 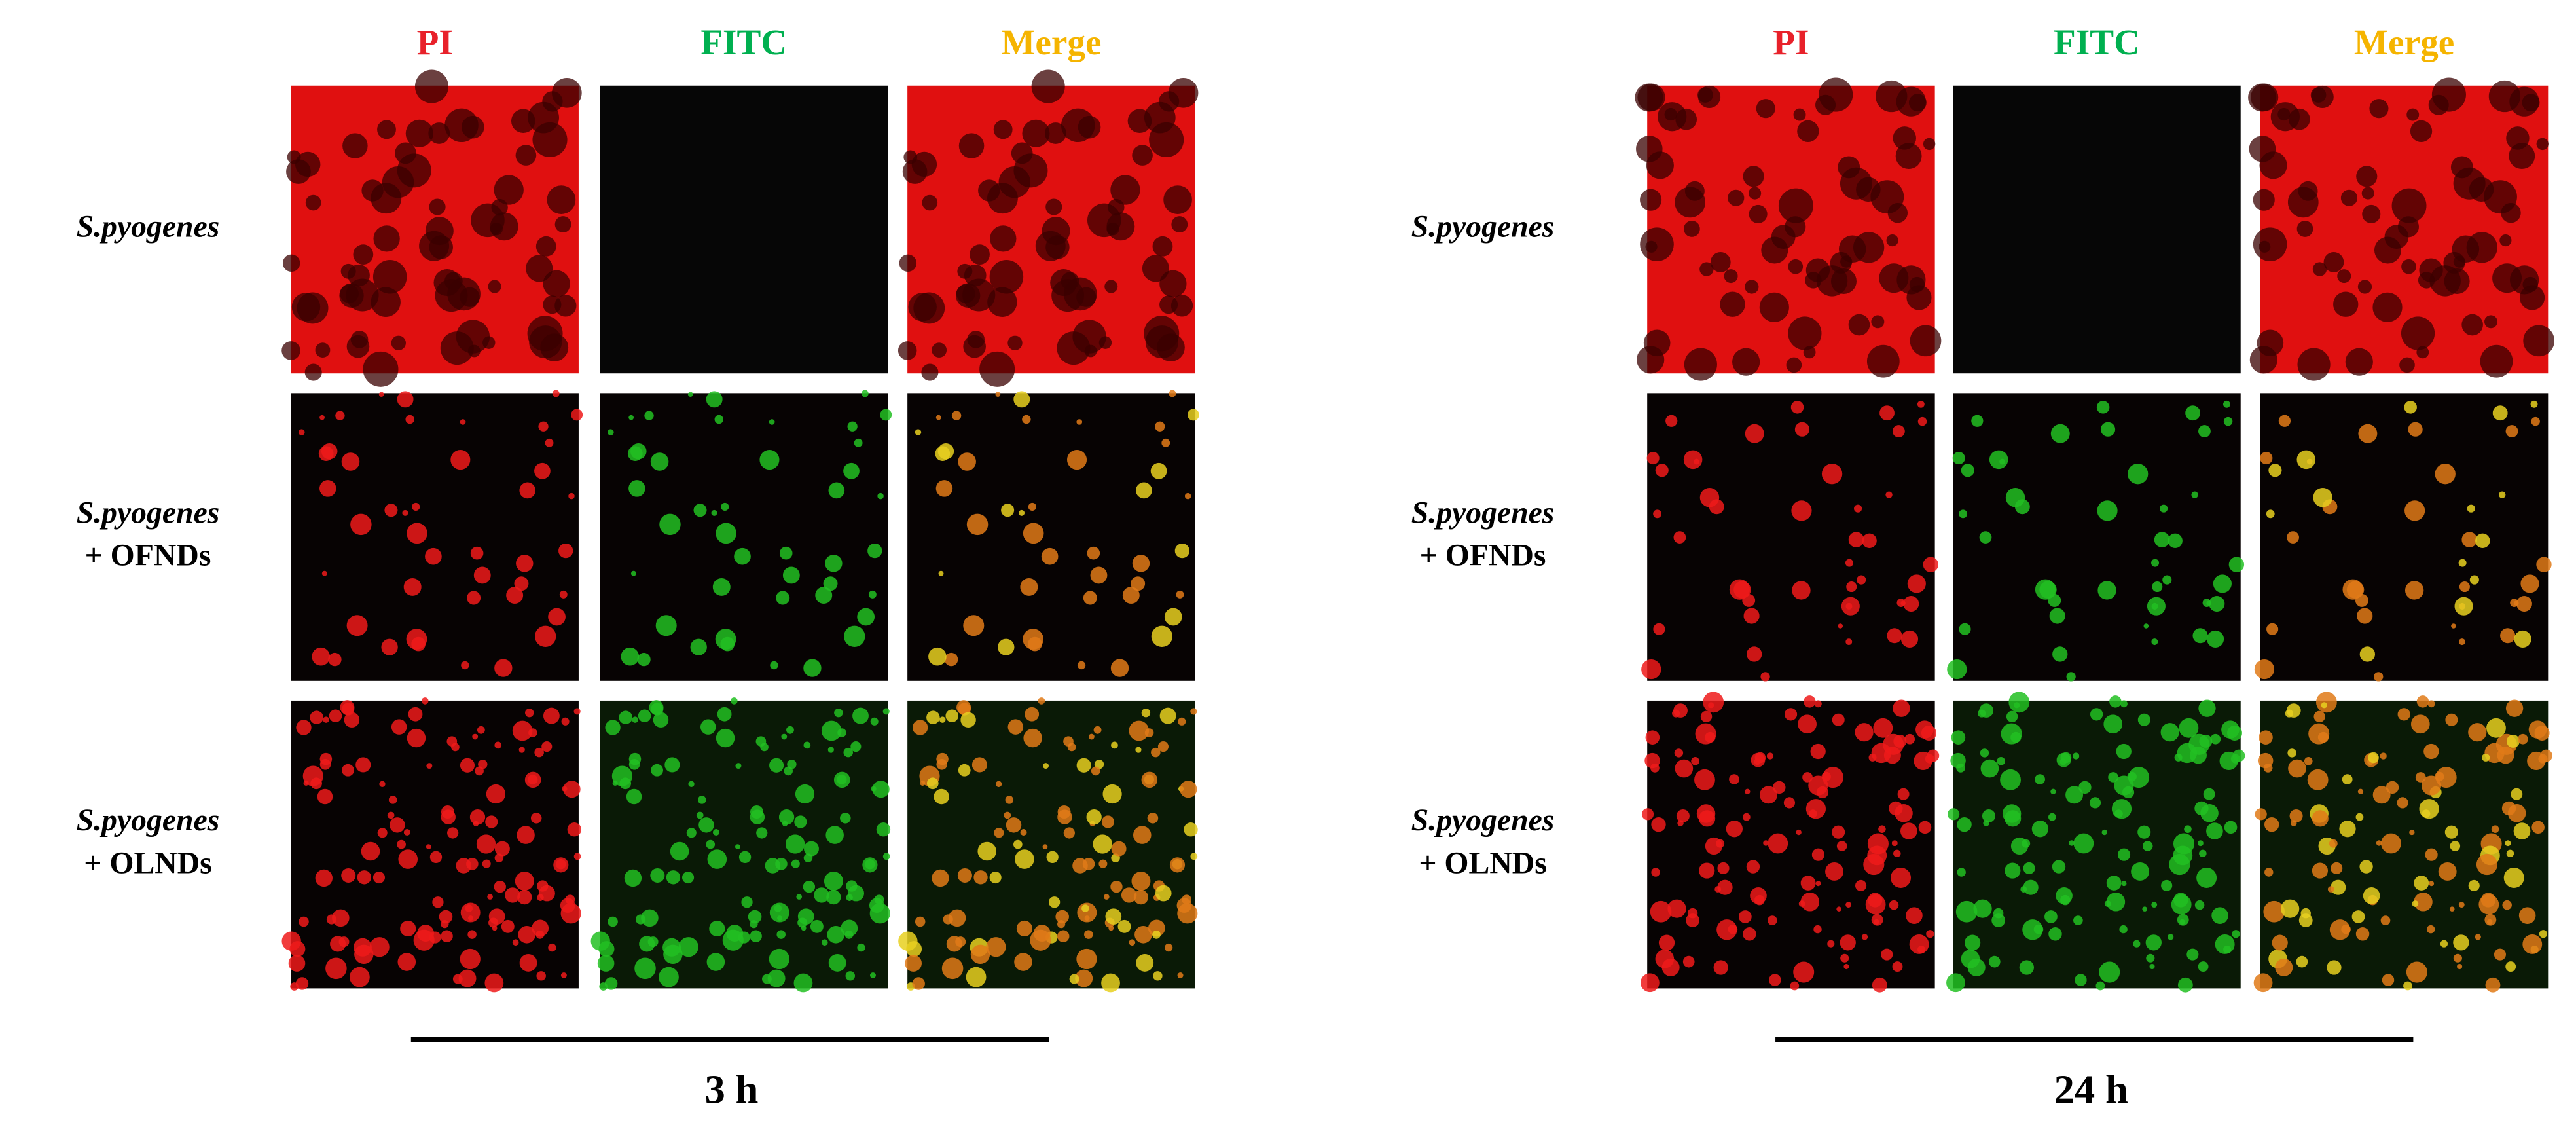 I want to click on row-treatment: + OLNDs, so click(x=148, y=862).